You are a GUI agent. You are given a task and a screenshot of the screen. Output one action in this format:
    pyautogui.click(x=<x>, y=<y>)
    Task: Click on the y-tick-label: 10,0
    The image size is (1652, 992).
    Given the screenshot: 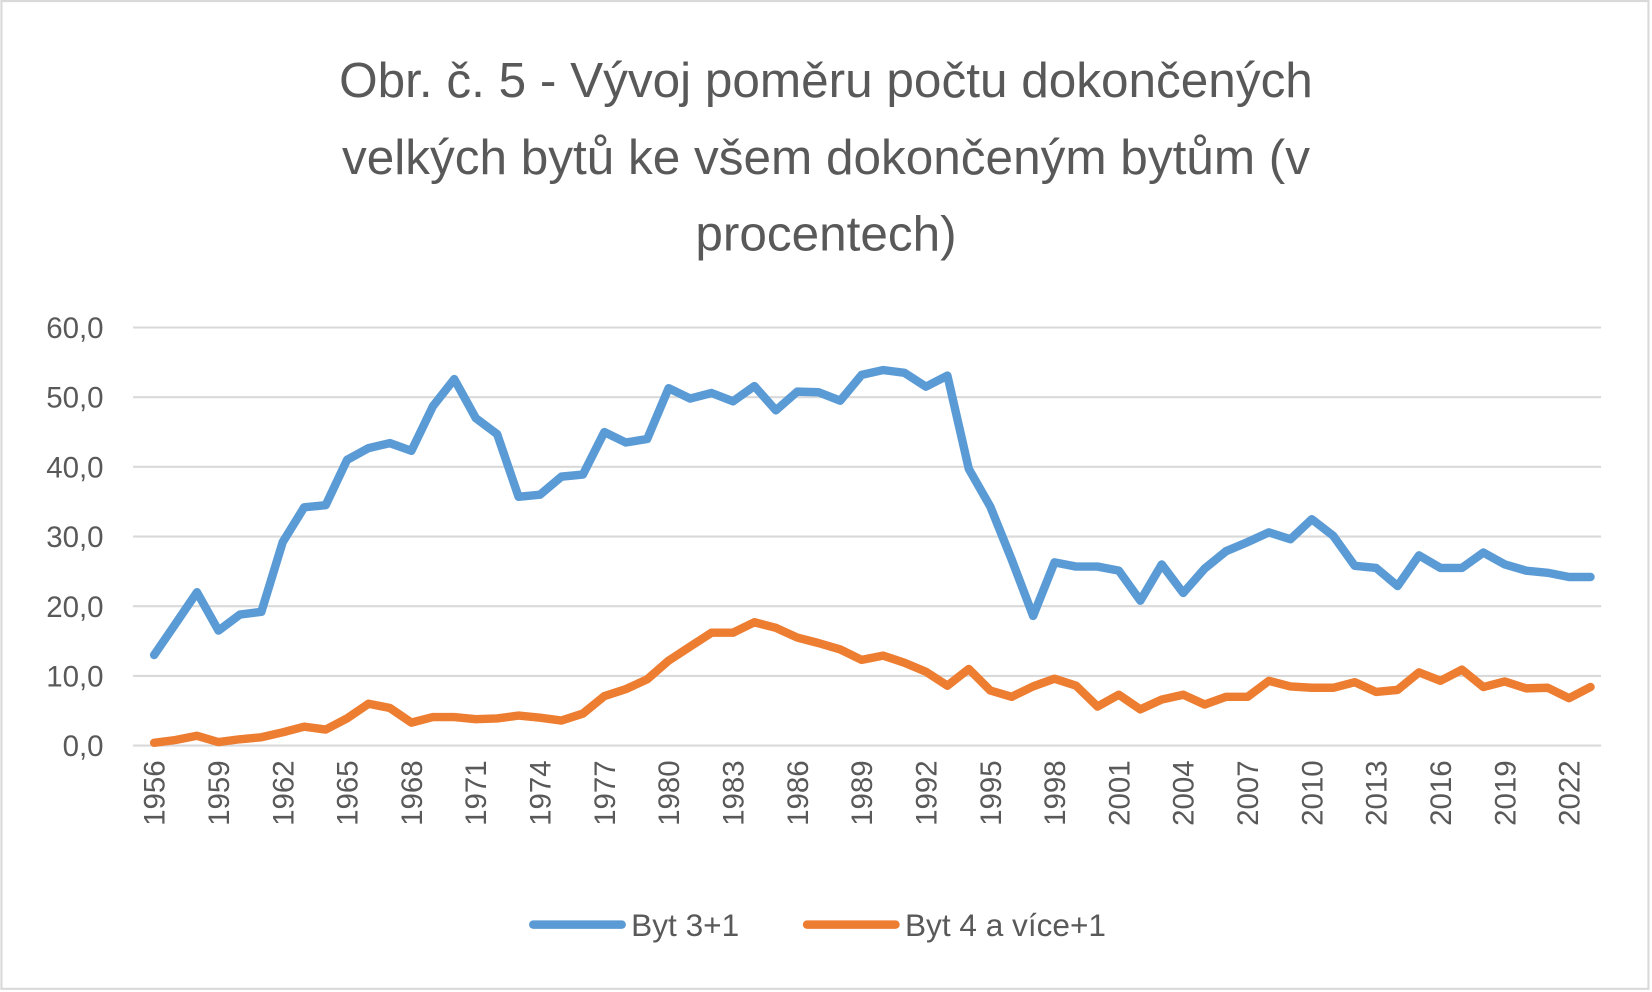 What is the action you would take?
    pyautogui.click(x=74, y=676)
    